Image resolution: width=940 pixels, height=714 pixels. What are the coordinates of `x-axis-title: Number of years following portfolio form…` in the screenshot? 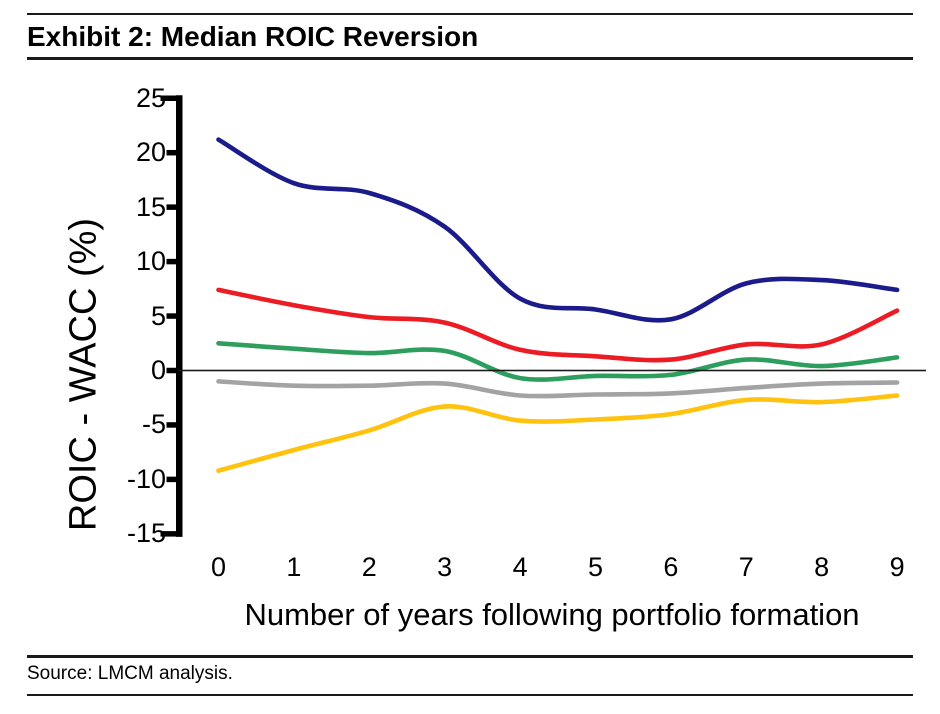 It's located at (552, 614).